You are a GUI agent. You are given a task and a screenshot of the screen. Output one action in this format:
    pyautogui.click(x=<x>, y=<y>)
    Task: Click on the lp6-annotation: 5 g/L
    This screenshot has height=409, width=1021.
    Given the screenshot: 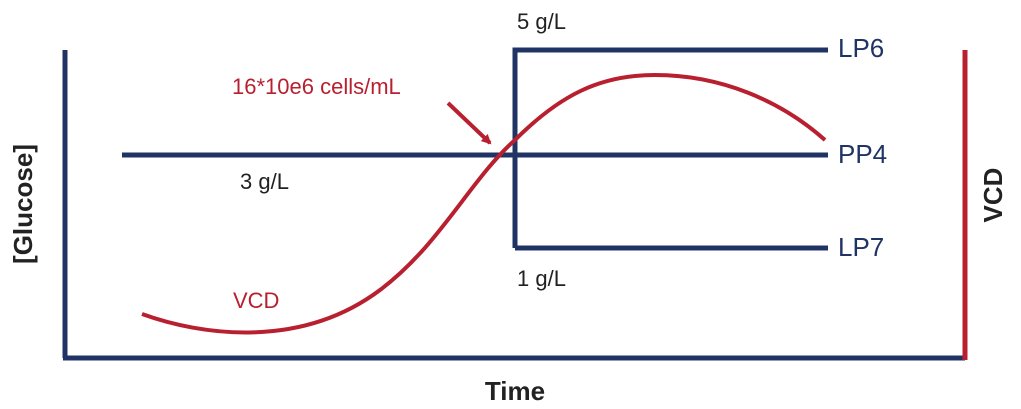 What is the action you would take?
    pyautogui.click(x=541, y=21)
    